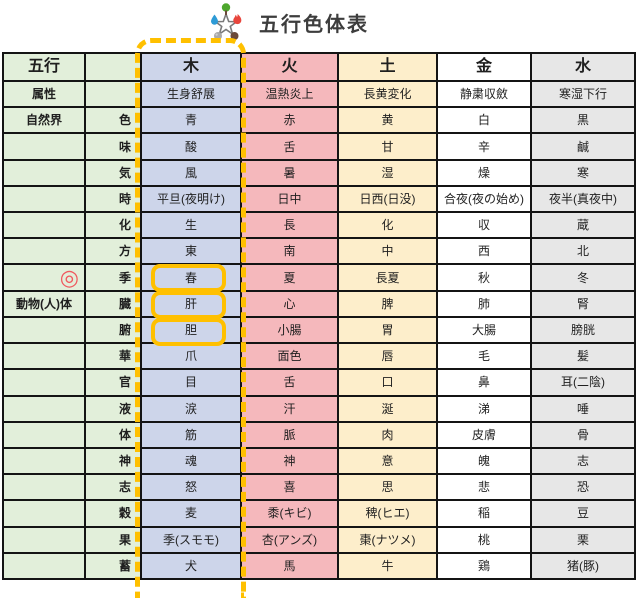 The width and height of the screenshot is (638, 598). I want to click on cell-water: 唾, so click(583, 408).